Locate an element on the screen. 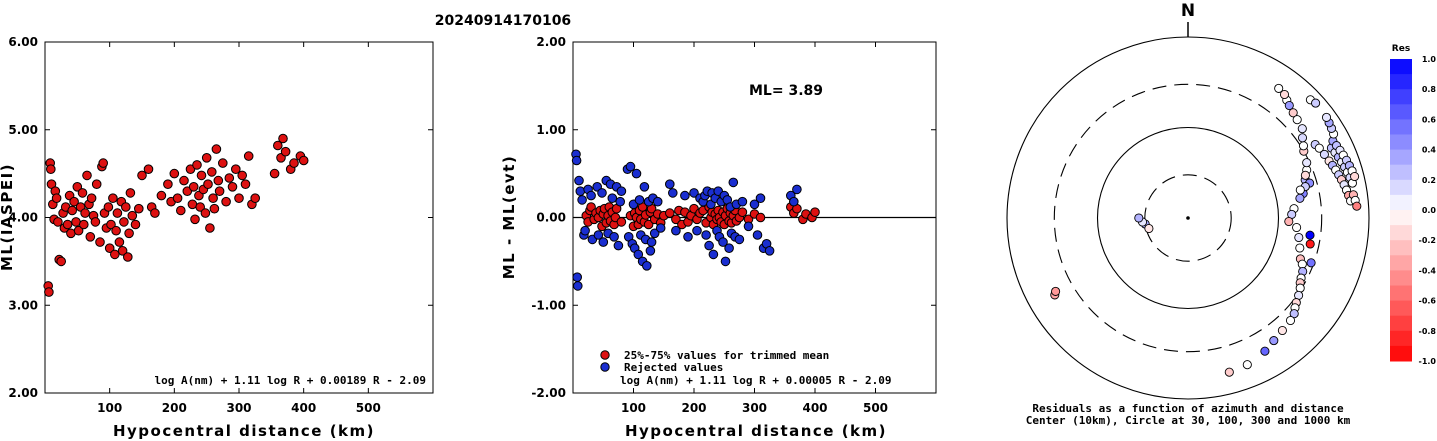  x-tick-label: 500 is located at coordinates (368, 408).